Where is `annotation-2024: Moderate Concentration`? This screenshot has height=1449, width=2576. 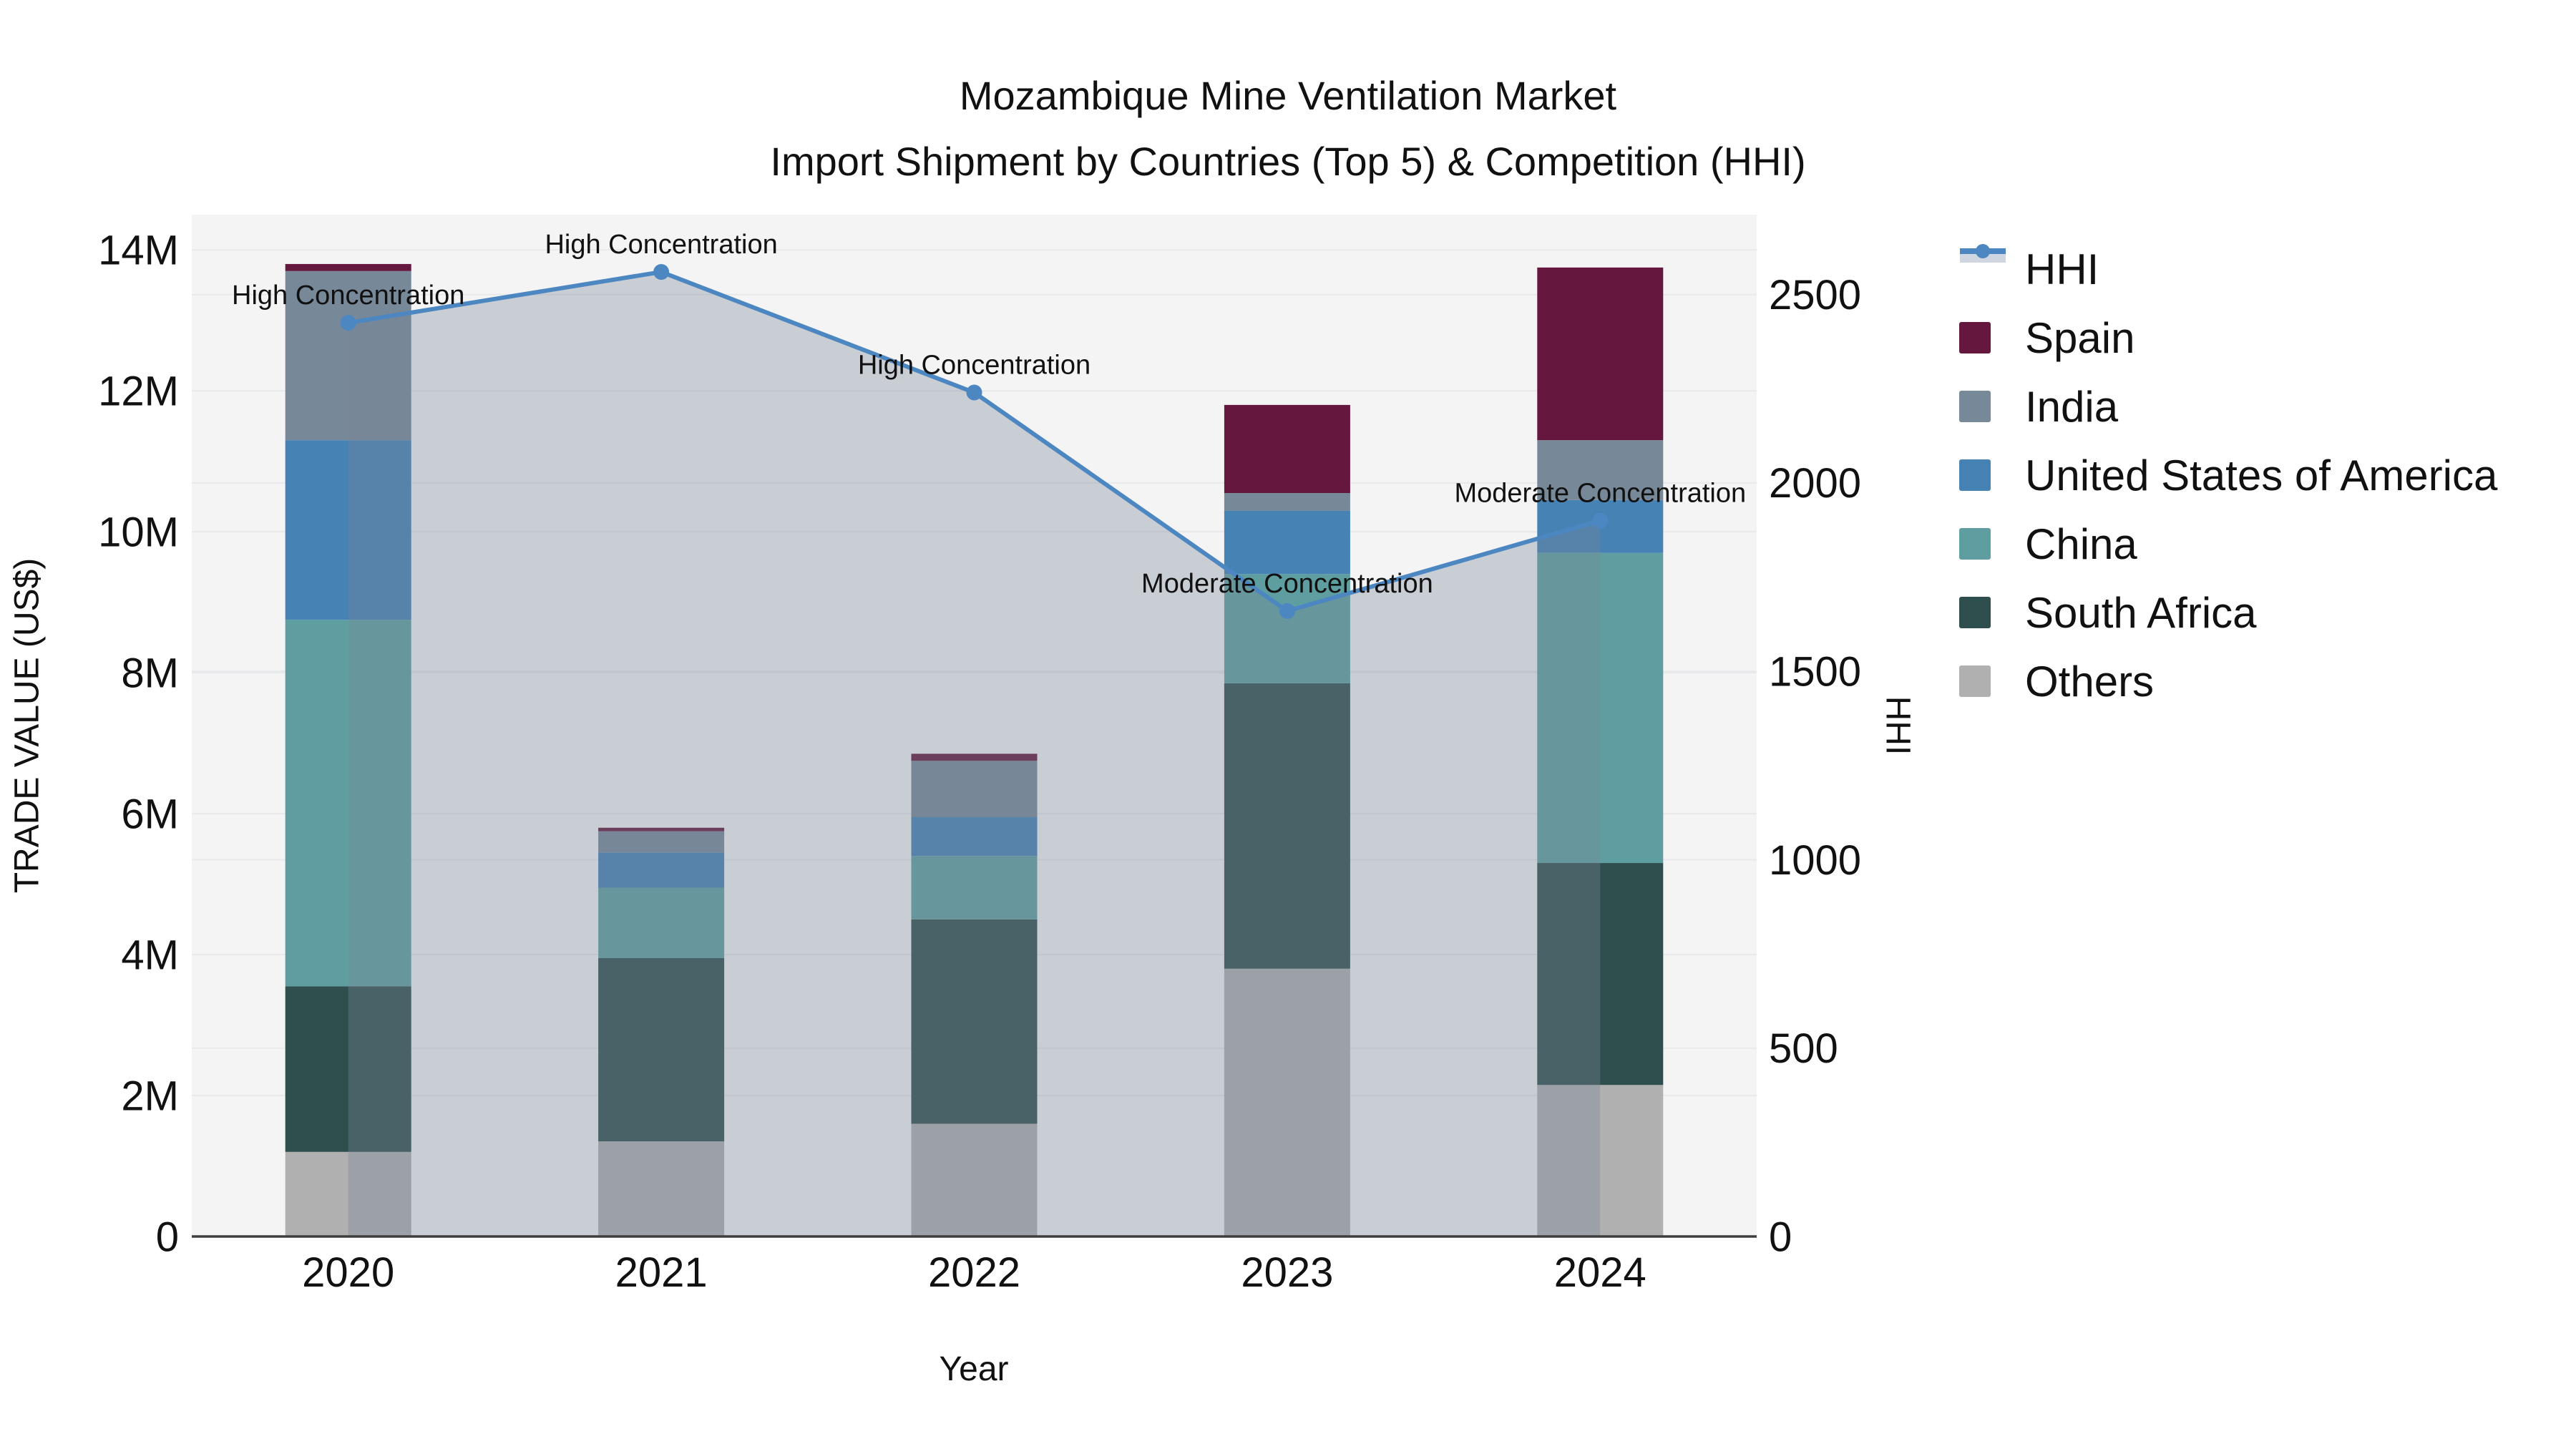 annotation-2024: Moderate Concentration is located at coordinates (1600, 494).